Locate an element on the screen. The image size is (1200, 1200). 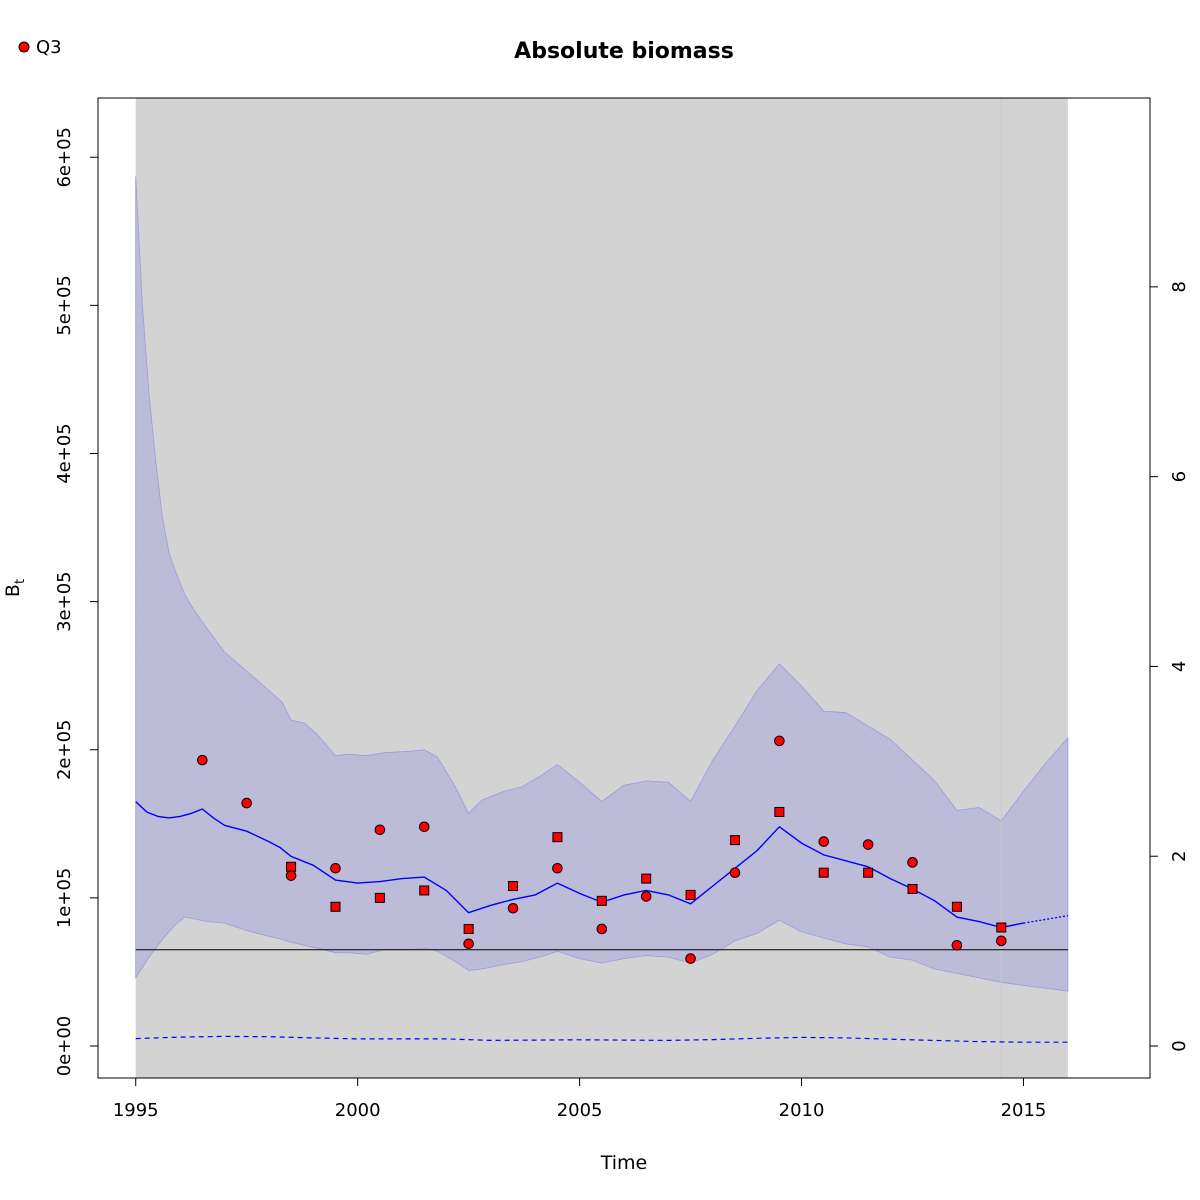
lower-dashed-series is located at coordinates (601, 1039).